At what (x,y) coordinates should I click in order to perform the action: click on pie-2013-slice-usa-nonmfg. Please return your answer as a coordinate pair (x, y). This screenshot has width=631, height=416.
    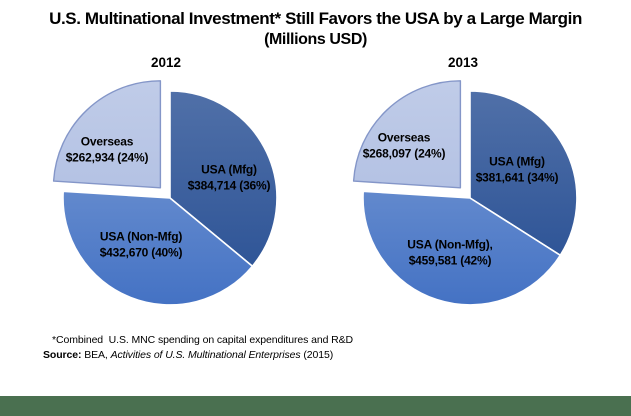
    Looking at the image, I should click on (462, 248).